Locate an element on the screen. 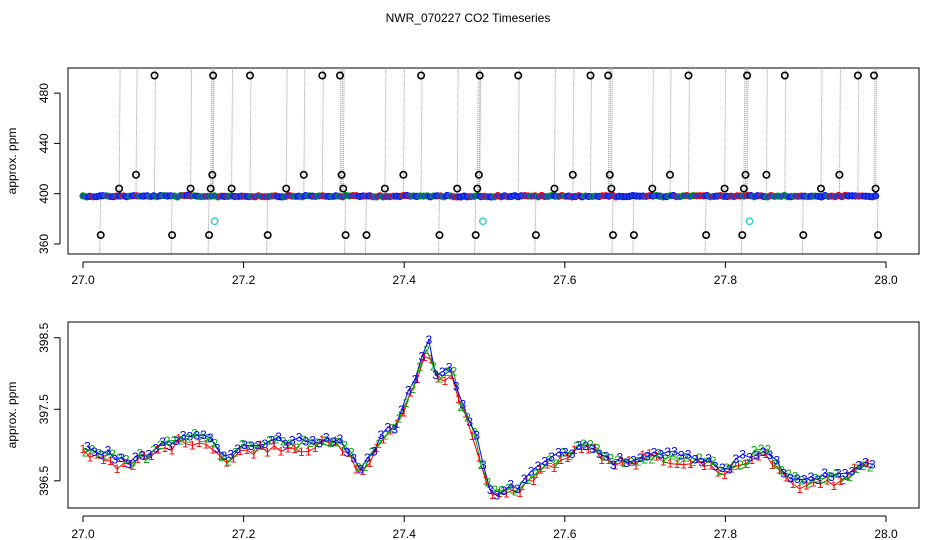  cyan-flagged-point is located at coordinates (482, 221).